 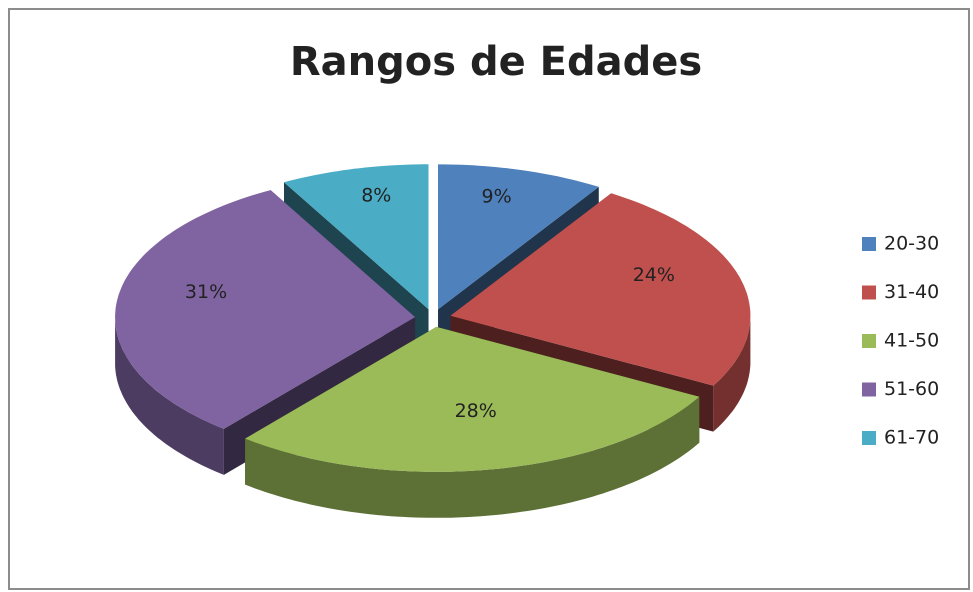 I want to click on legend-label: 51-60, so click(x=911, y=389).